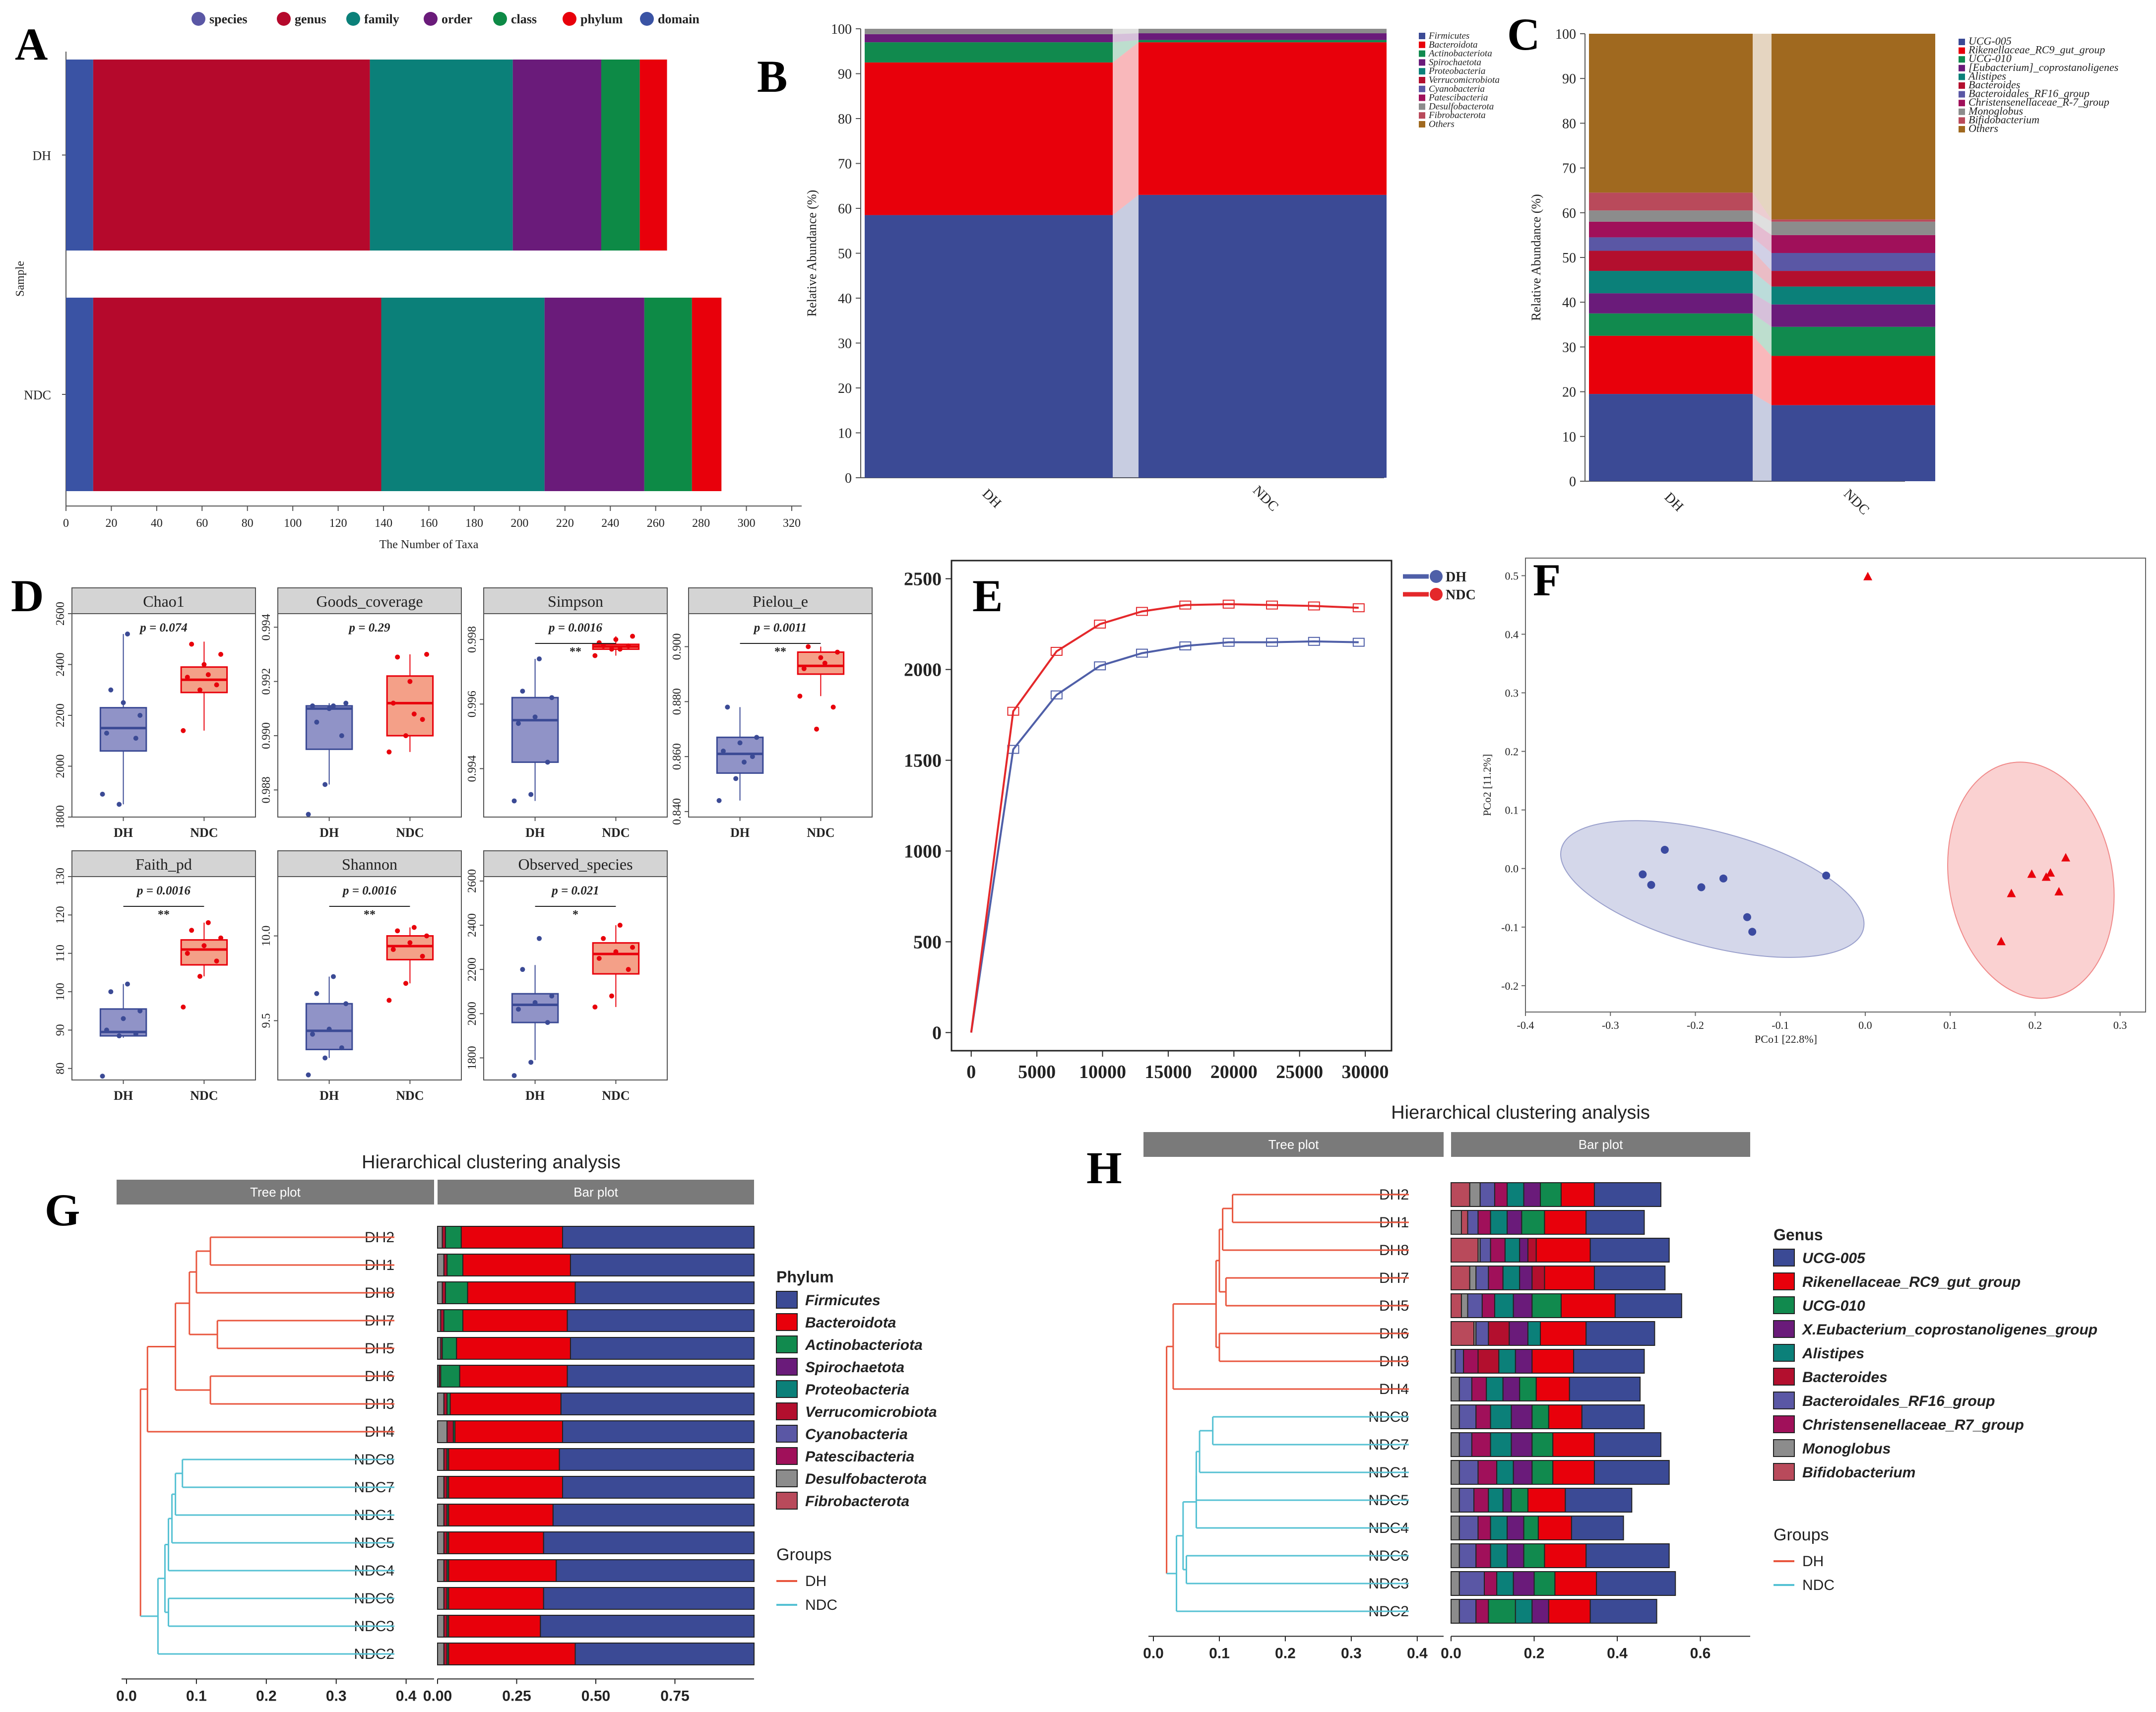 Image resolution: width=2156 pixels, height=1712 pixels. What do you see at coordinates (163, 890) in the screenshot?
I see `p-value: p = 0.0016` at bounding box center [163, 890].